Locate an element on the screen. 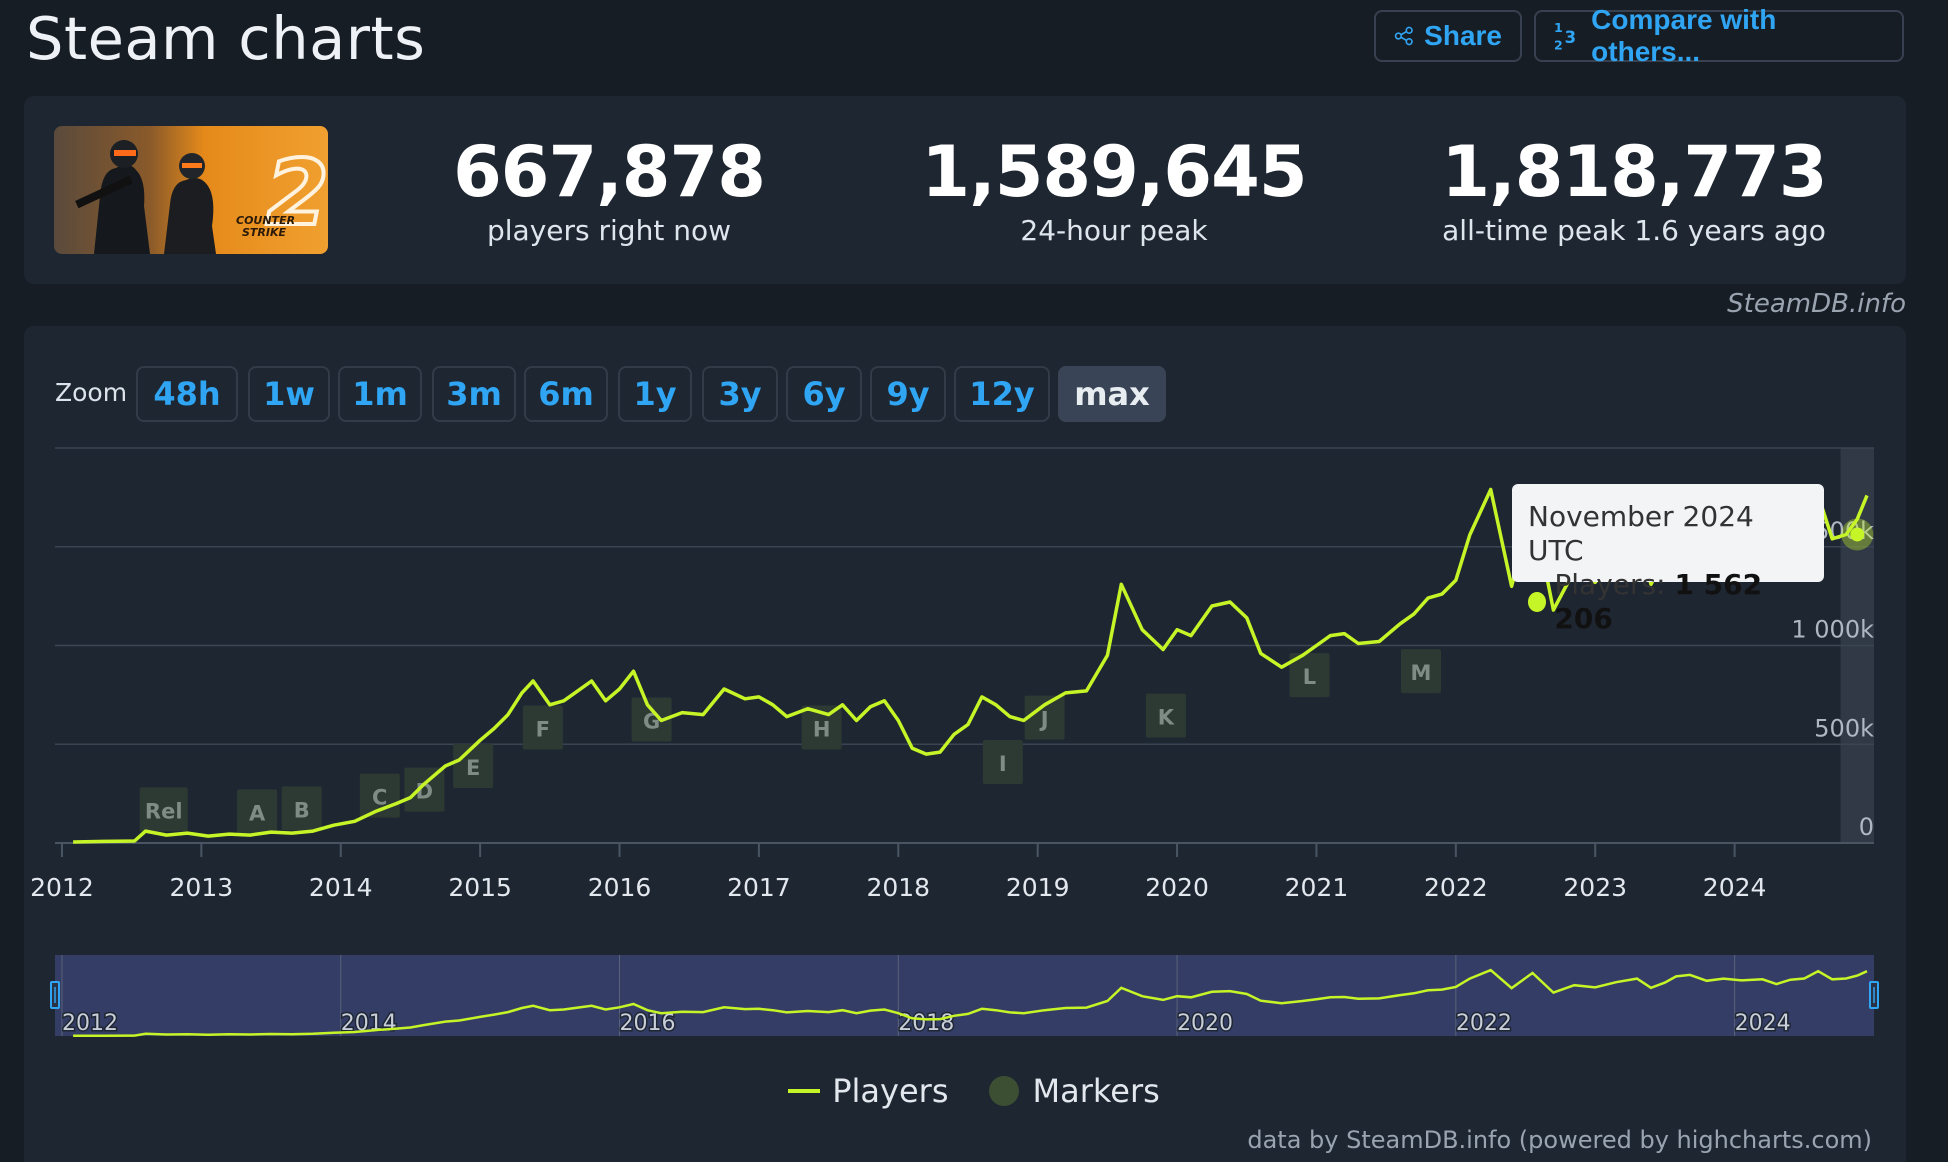 This screenshot has width=1948, height=1162. y-tick-label: 500k is located at coordinates (1844, 728).